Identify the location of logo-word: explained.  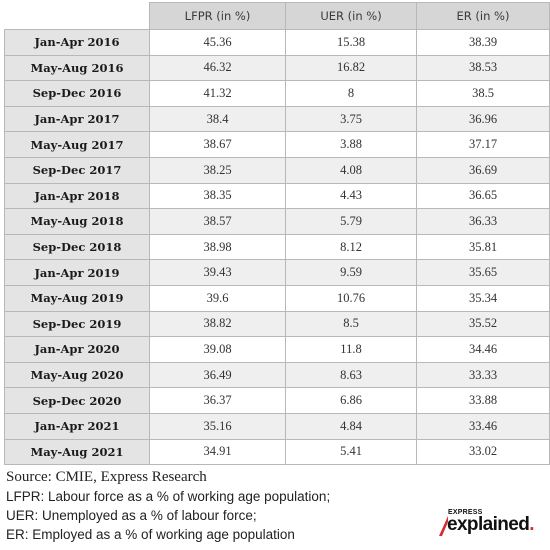
(488, 524).